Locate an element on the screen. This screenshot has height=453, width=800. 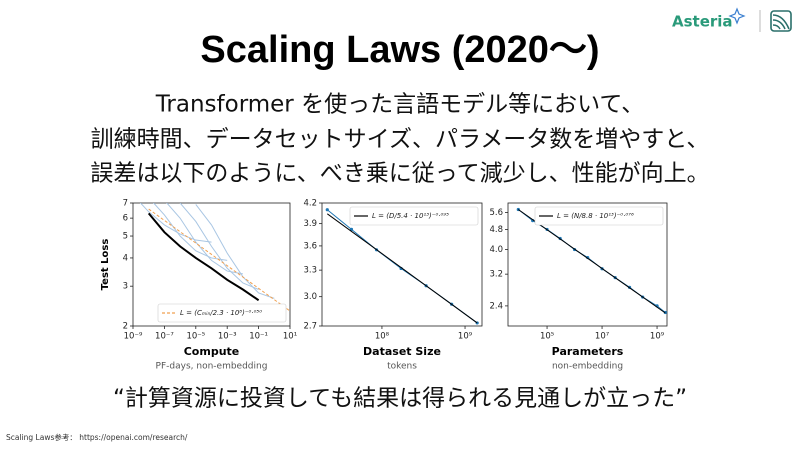
x-axis-label: Parameters is located at coordinates (588, 351).